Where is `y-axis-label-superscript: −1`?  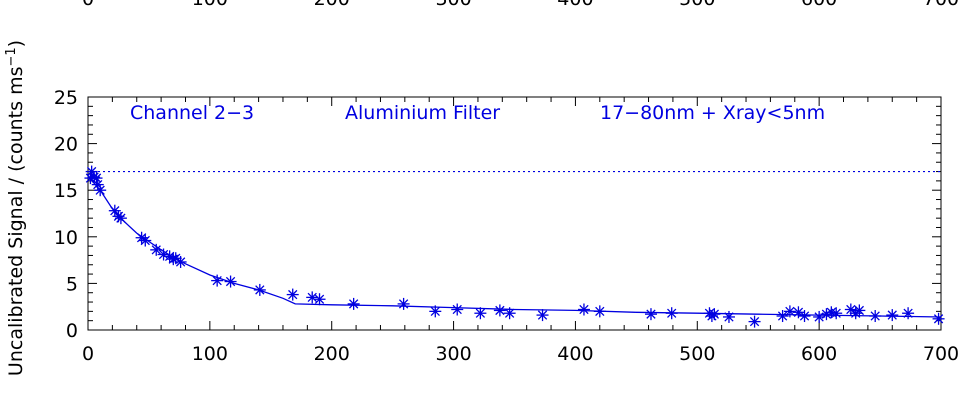
y-axis-label-superscript: −1 is located at coordinates (11, 56).